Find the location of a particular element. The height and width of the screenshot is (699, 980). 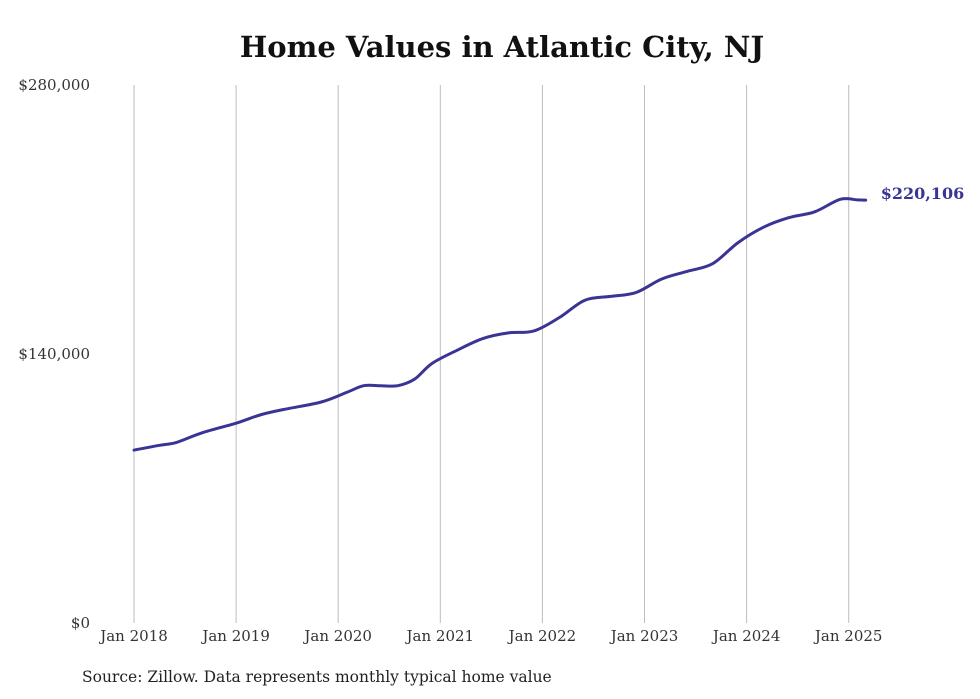

y-axis-ticks: $0 $140,000 $280,000 is located at coordinates (54, 354).